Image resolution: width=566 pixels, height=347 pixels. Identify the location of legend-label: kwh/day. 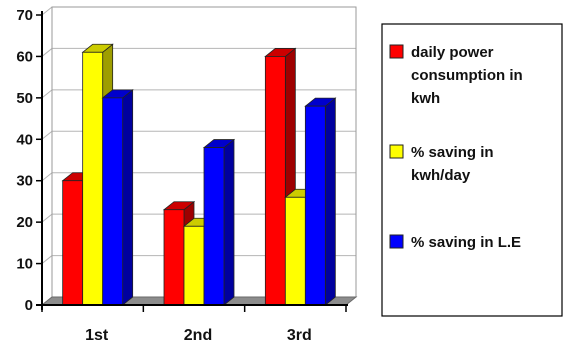
(441, 175).